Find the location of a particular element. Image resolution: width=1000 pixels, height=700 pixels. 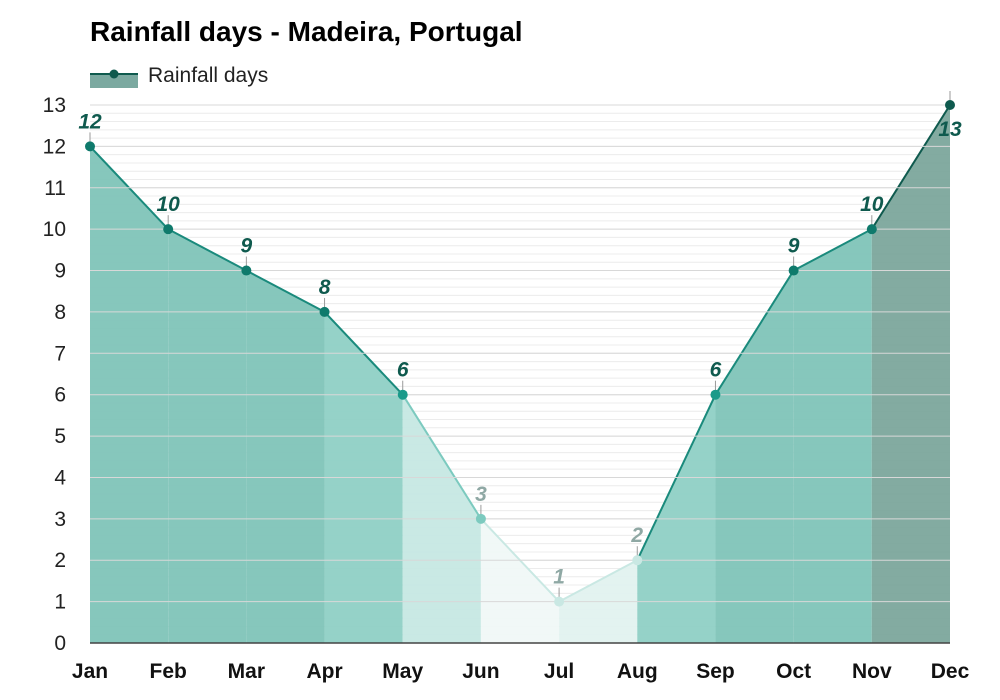

legend-label: Rainfall days is located at coordinates (208, 75).